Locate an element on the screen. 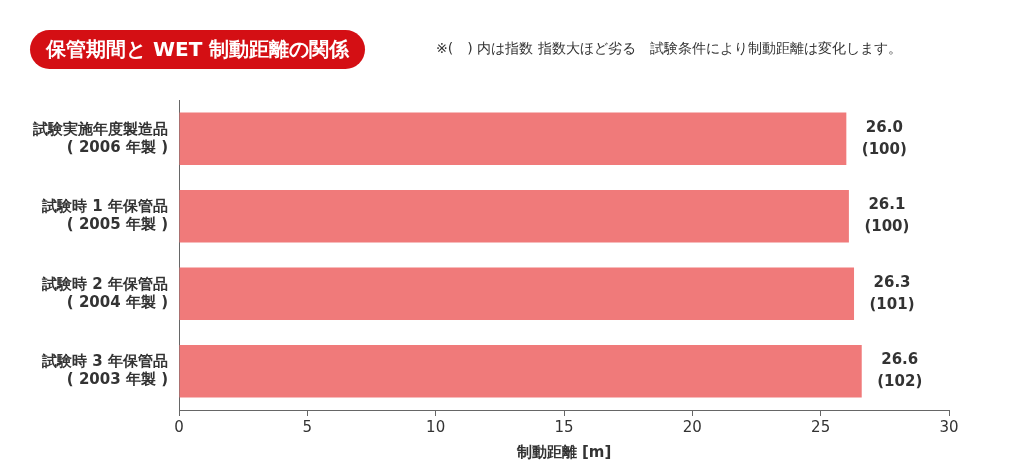  x-tick-label: 25 is located at coordinates (821, 426).